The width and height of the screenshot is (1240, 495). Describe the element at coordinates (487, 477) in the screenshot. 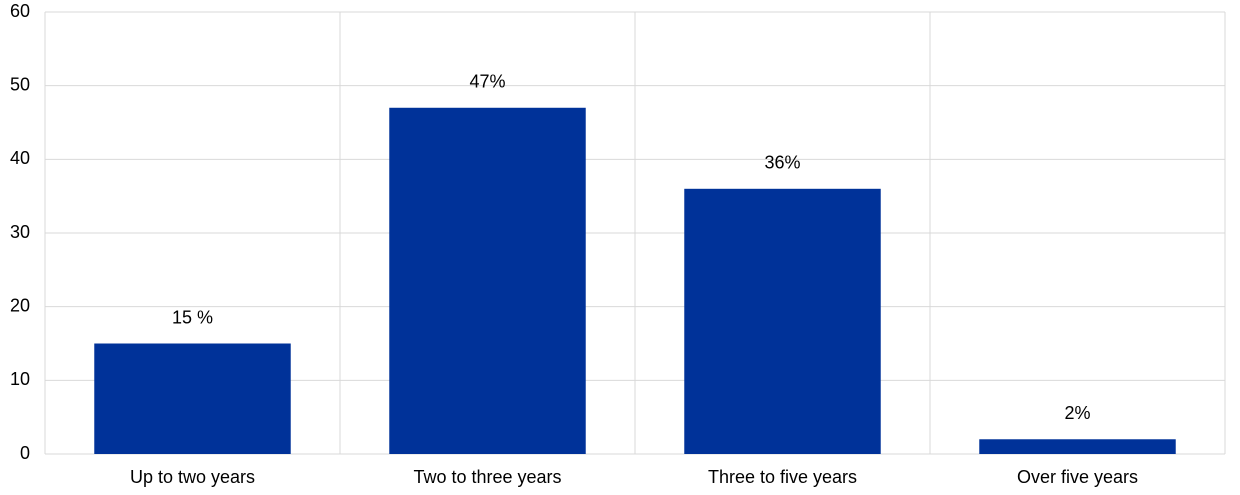

I see `x-tick-label: Two to three years` at that location.